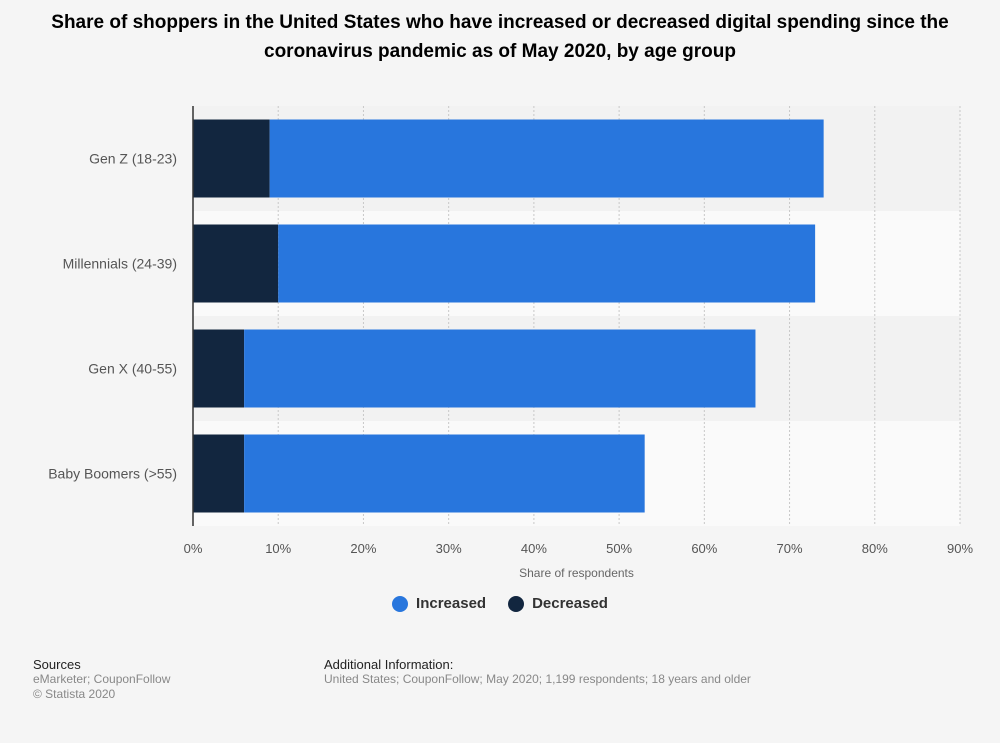 The width and height of the screenshot is (1000, 743). Describe the element at coordinates (516, 603) in the screenshot. I see `legend-swatch-decreased` at that location.